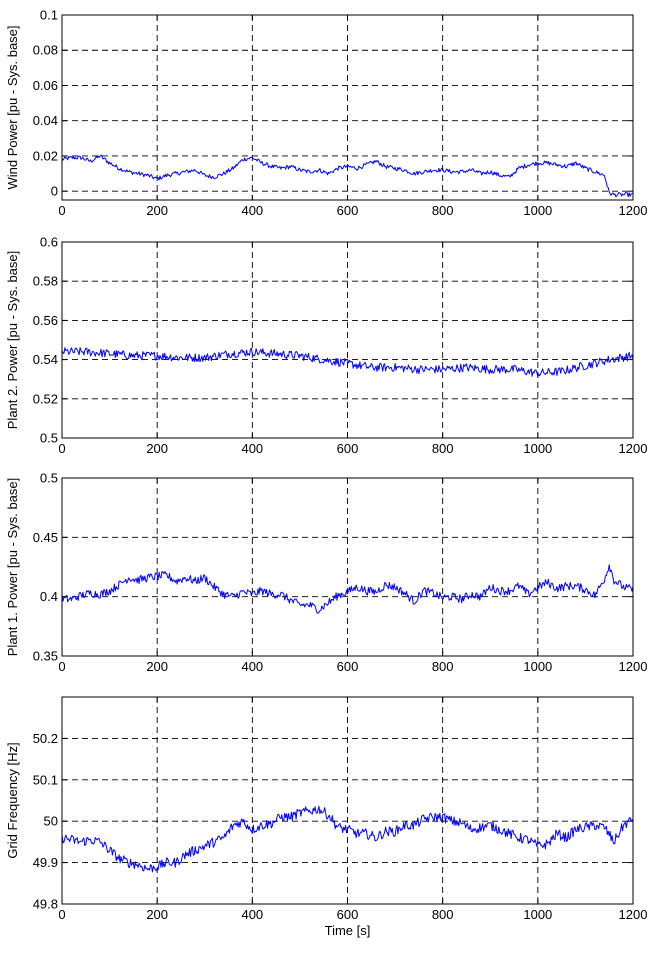 This screenshot has height=953, width=651. What do you see at coordinates (49, 596) in the screenshot?
I see `y-tick-label: 0.4` at bounding box center [49, 596].